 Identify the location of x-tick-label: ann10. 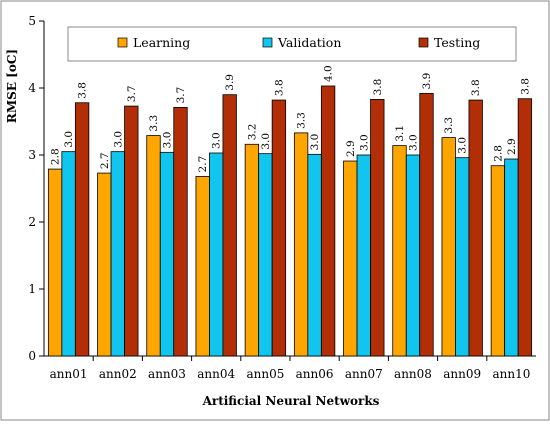
(511, 374).